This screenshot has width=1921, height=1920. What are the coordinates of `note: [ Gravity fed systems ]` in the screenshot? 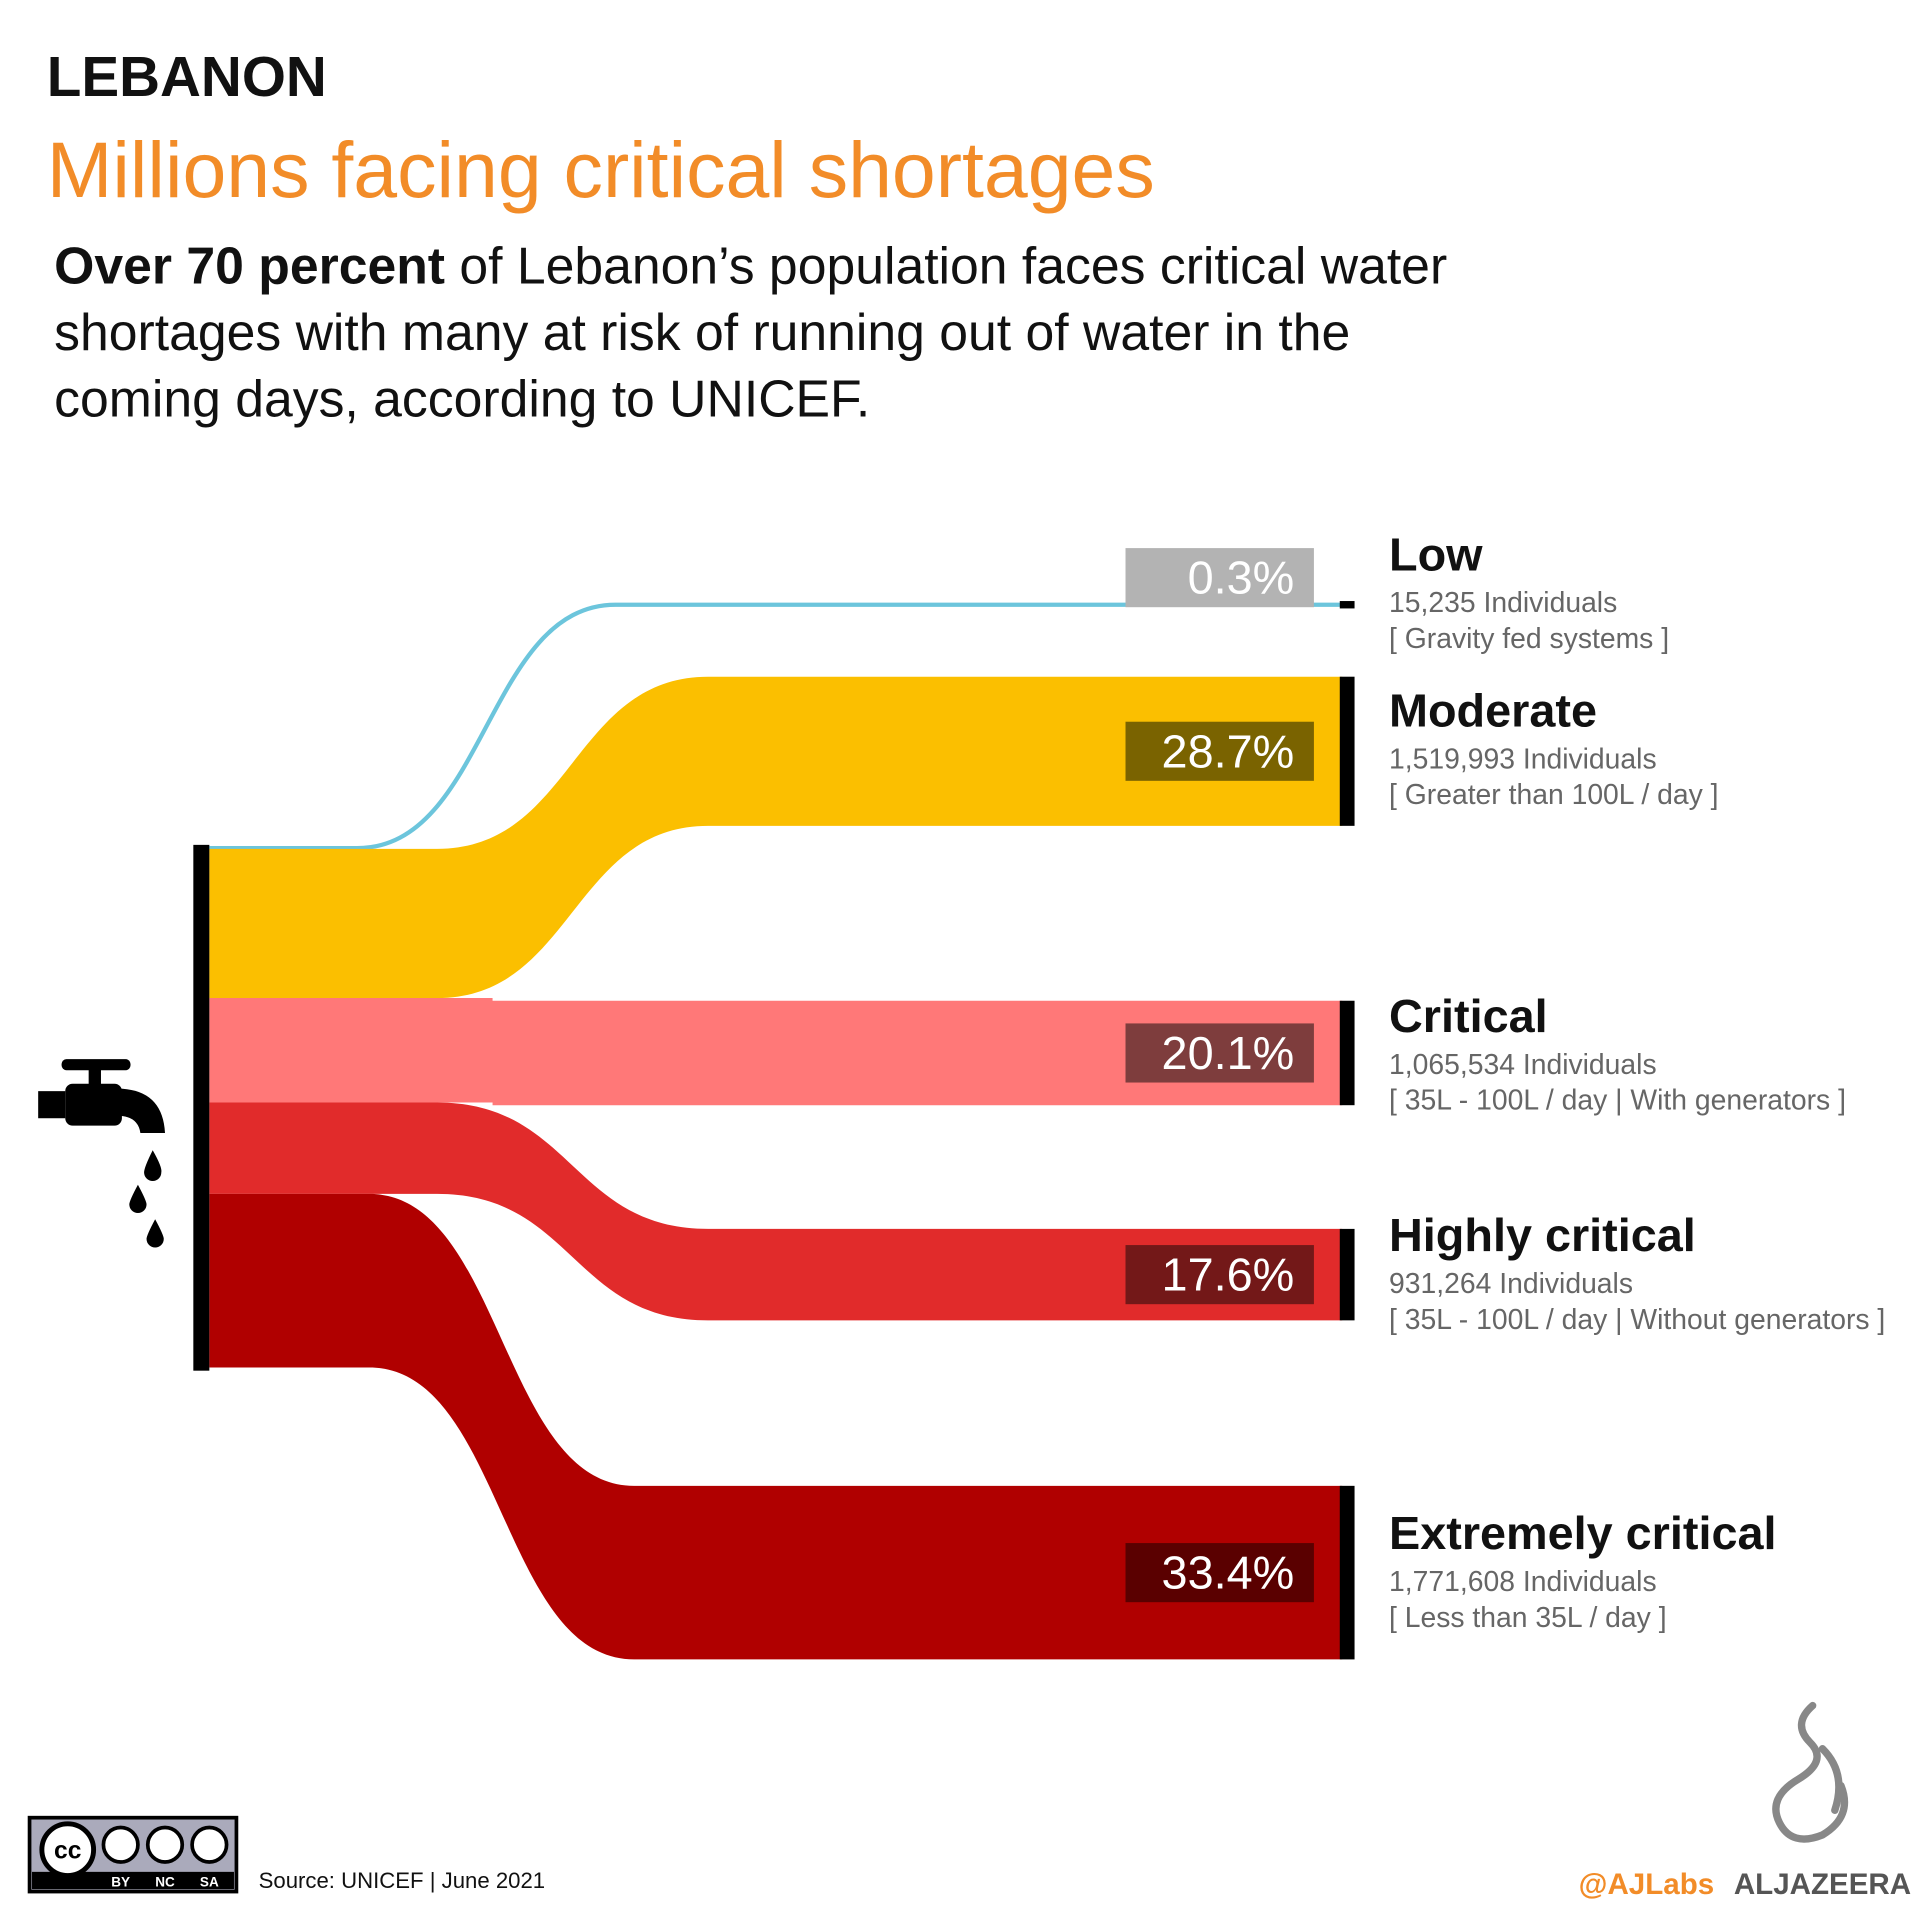 It's located at (1529, 639).